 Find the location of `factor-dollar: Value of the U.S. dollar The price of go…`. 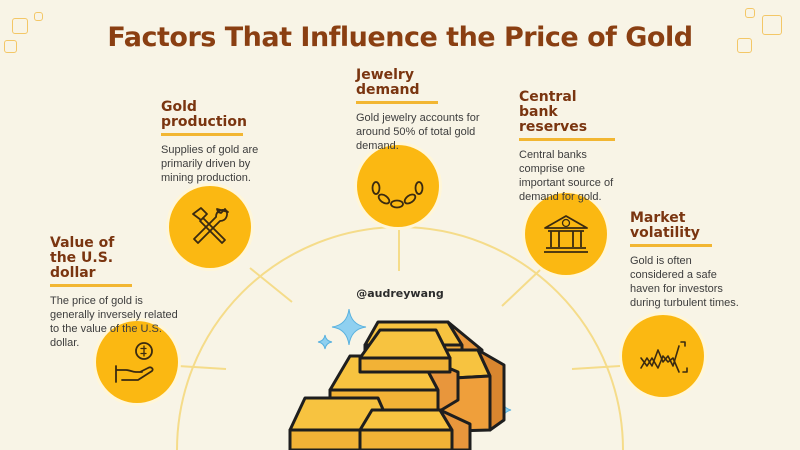

factor-dollar: Value of the U.S. dollar The price of go… is located at coordinates (114, 293).